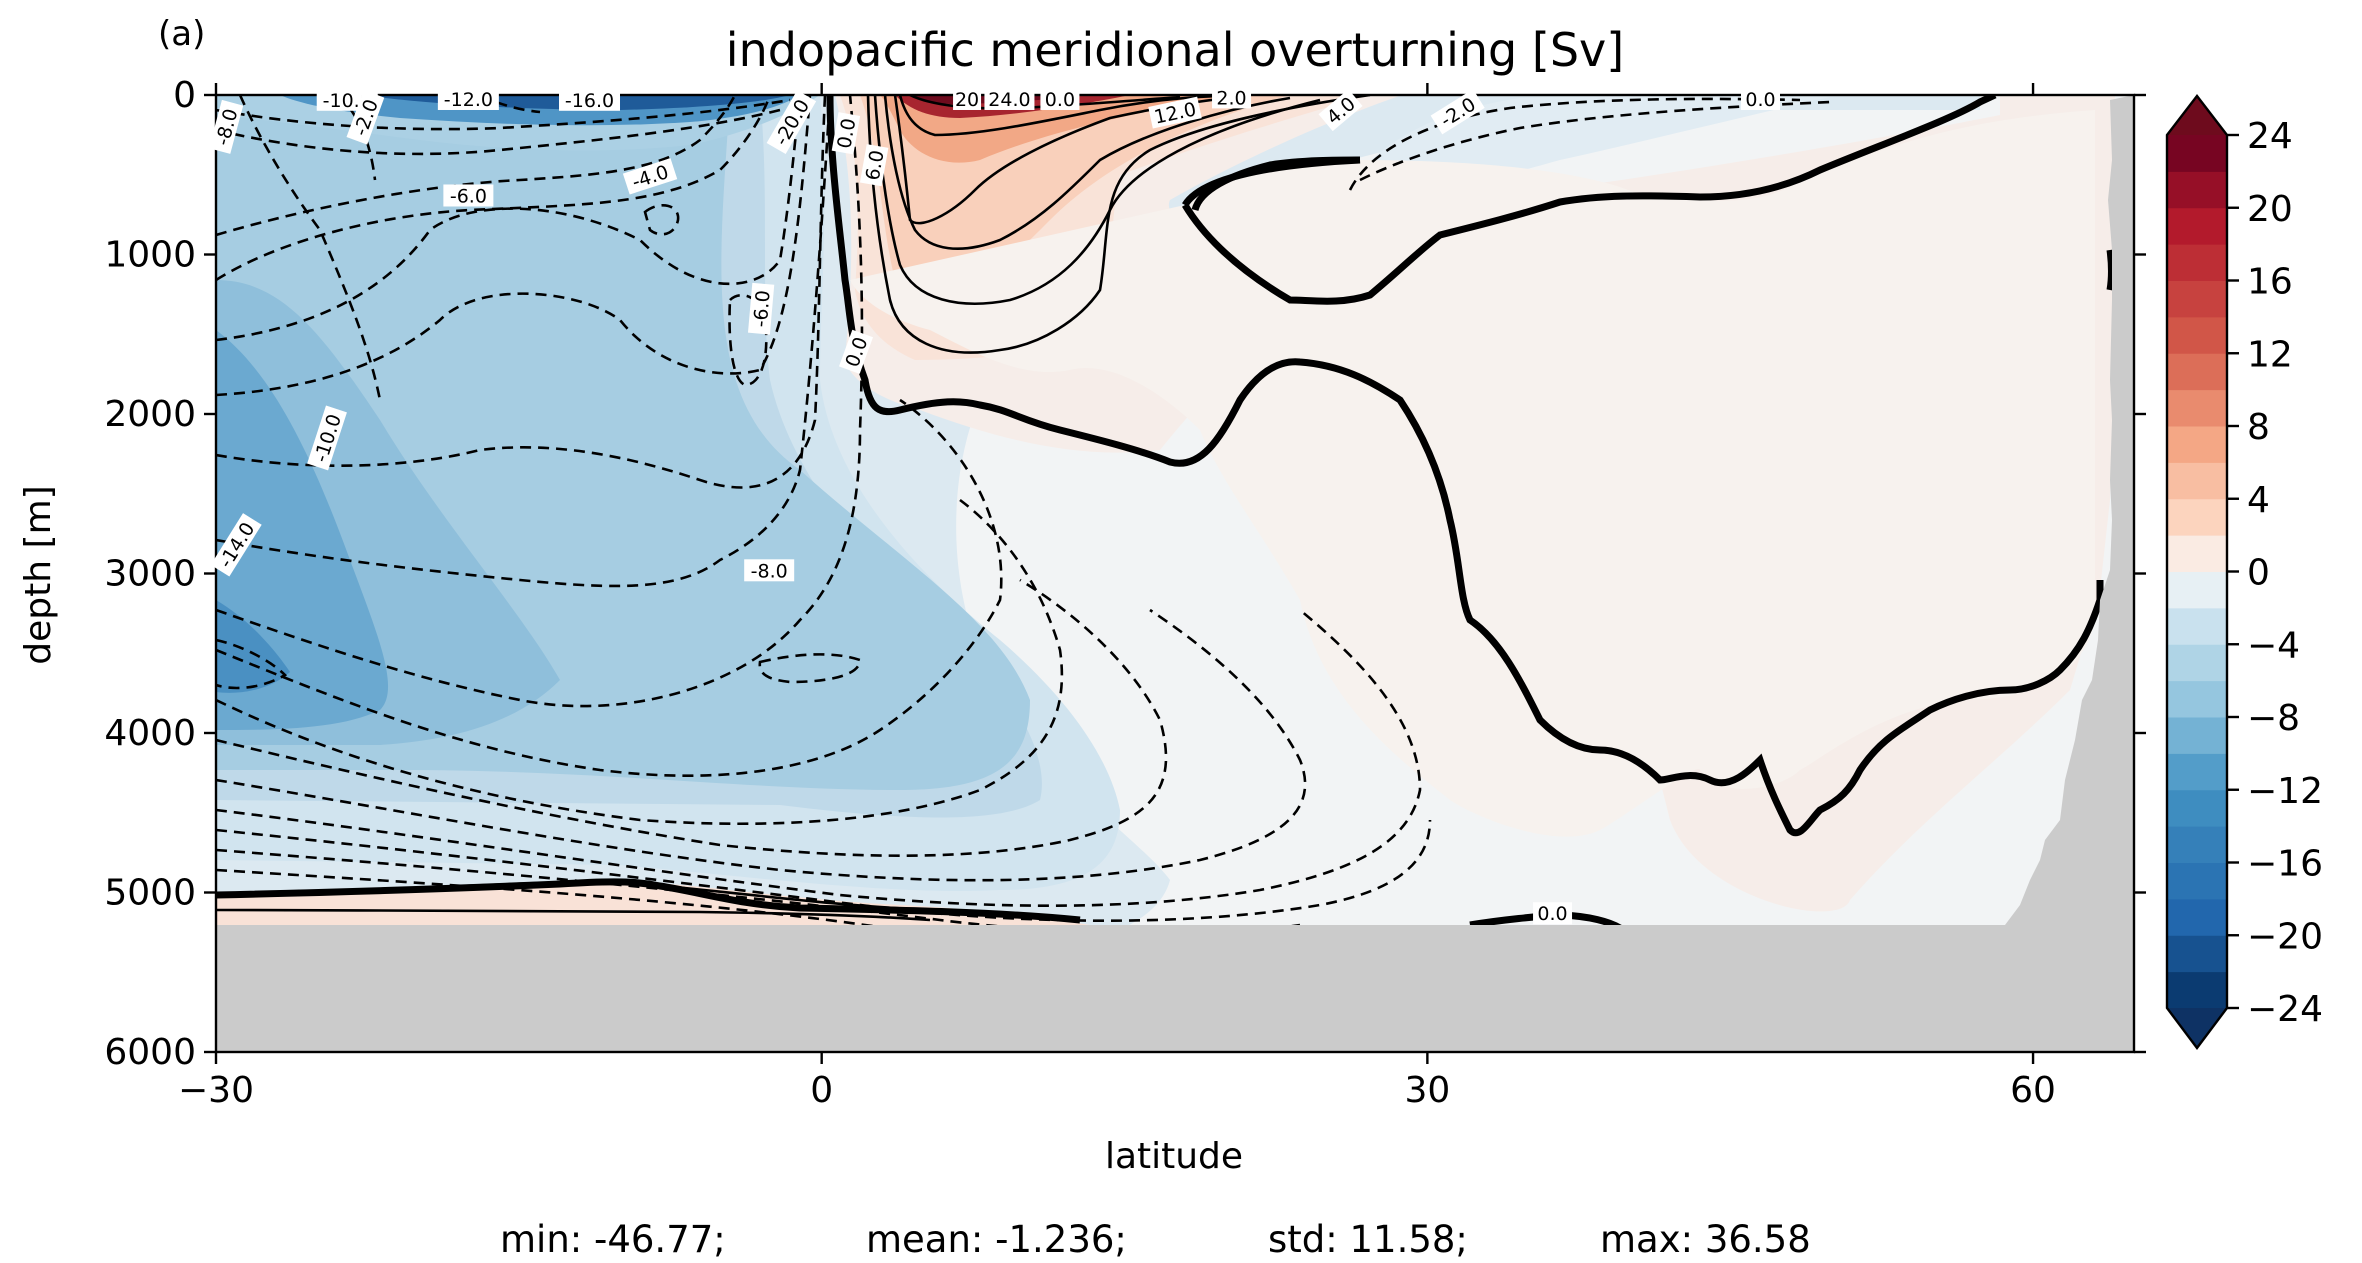 The height and width of the screenshot is (1263, 2362). Describe the element at coordinates (38, 574) in the screenshot. I see `y-axis-label: depth [m]` at that location.